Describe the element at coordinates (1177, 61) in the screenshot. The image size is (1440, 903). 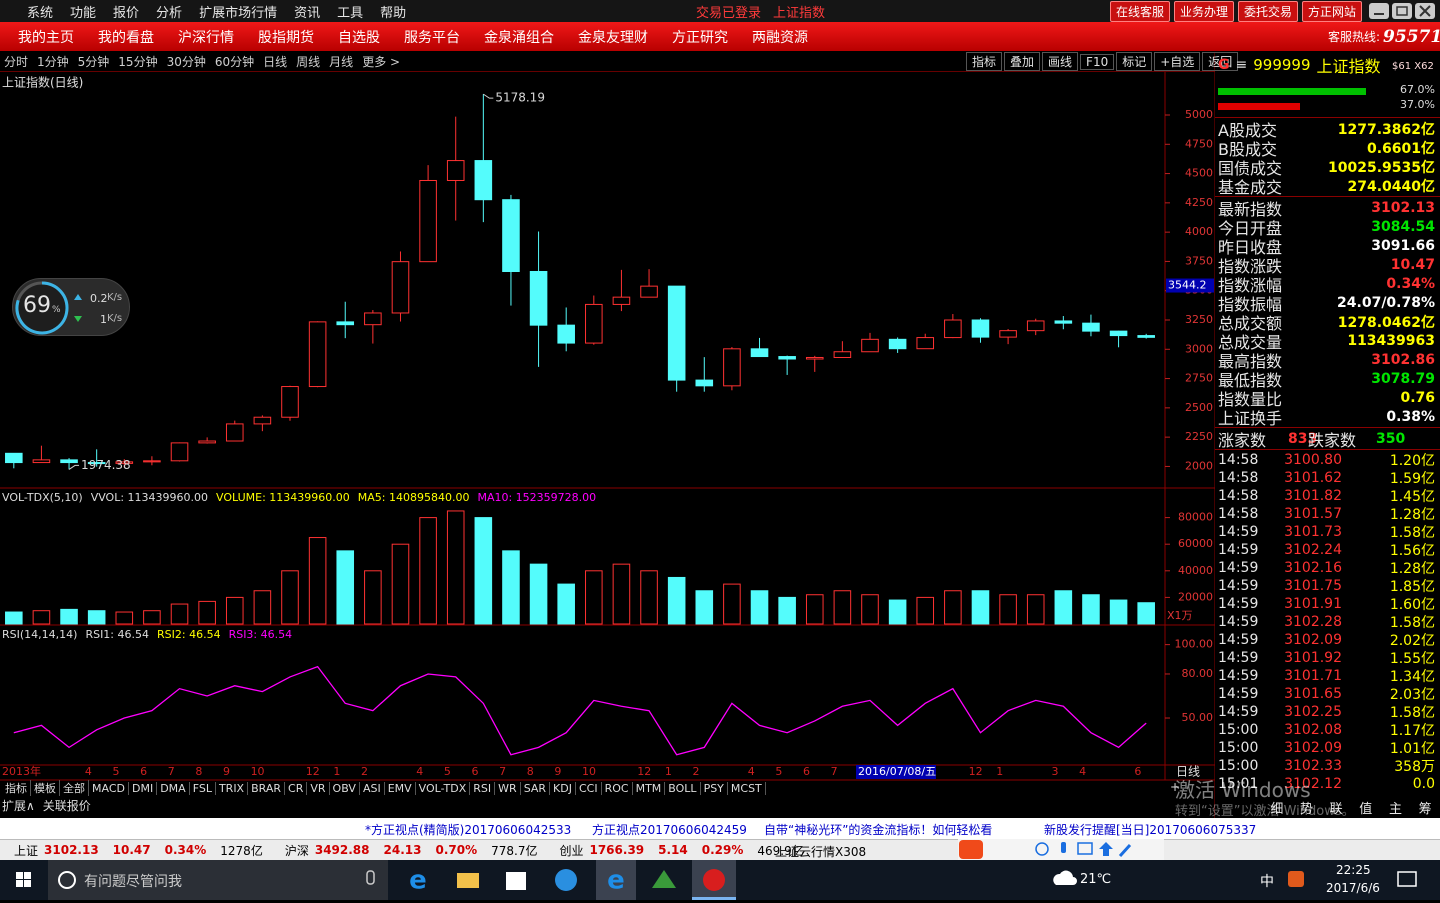
I see `tool-button: +自选` at that location.